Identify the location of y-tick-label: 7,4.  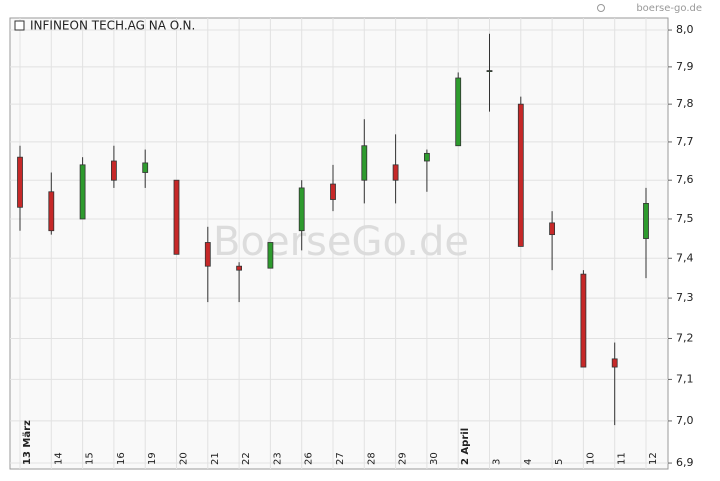
(685, 257).